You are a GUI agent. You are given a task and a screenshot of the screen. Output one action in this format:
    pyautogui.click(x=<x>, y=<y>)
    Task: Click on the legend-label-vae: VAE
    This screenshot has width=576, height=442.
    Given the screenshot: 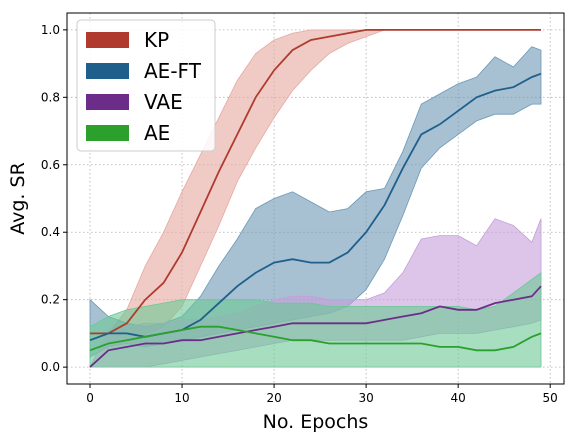 What is the action you would take?
    pyautogui.click(x=163, y=102)
    